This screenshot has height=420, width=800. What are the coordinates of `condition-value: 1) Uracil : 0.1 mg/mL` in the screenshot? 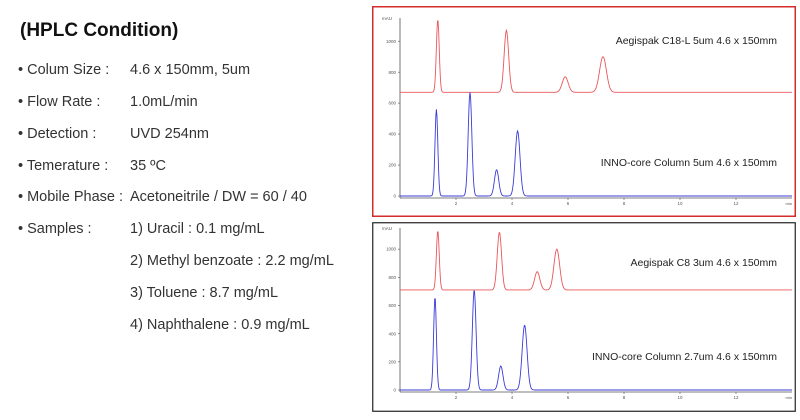 It's located at (197, 229).